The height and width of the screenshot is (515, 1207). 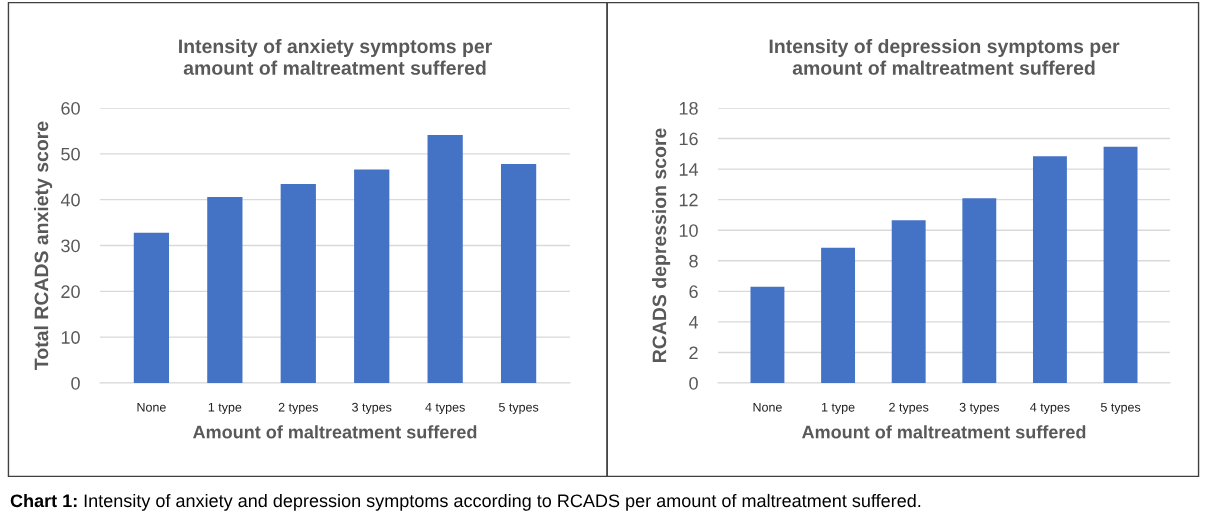 What do you see at coordinates (693, 261) in the screenshot?
I see `y-tick-label: 8` at bounding box center [693, 261].